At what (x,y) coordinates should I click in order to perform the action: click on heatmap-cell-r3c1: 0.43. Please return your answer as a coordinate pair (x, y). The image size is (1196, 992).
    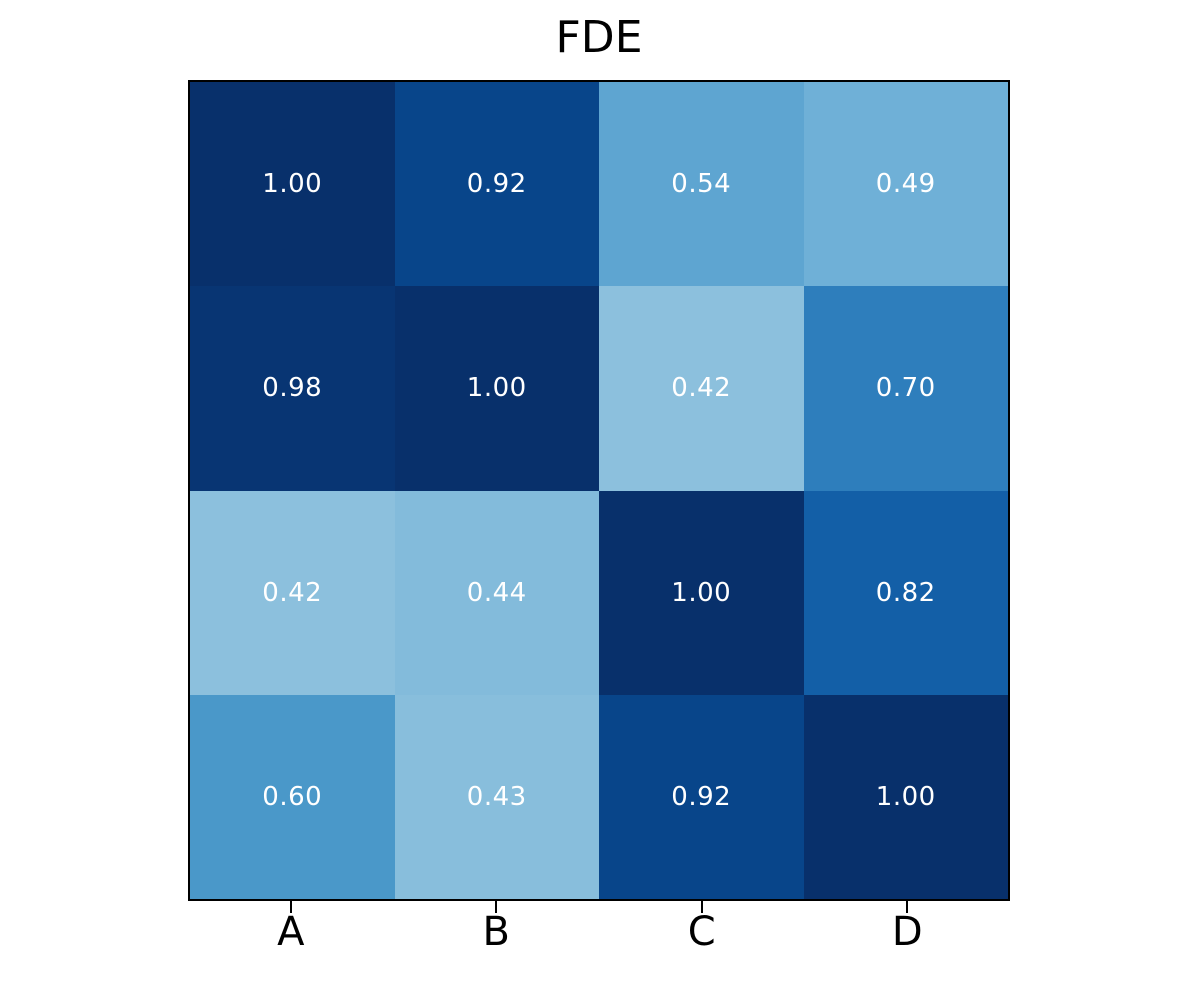
    Looking at the image, I should click on (496, 796).